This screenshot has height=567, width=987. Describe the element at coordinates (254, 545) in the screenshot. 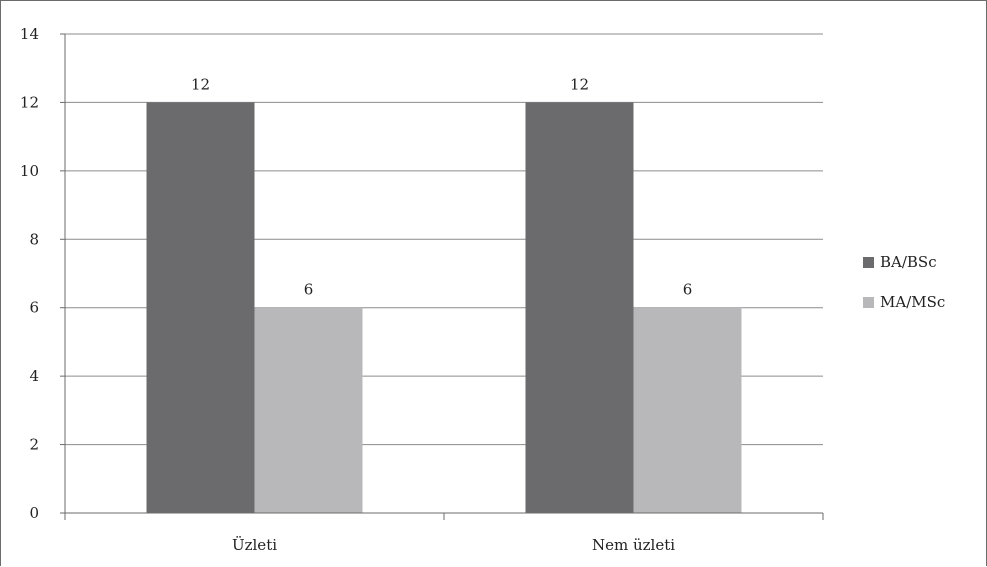

I see `x-category-label: Üzleti` at that location.